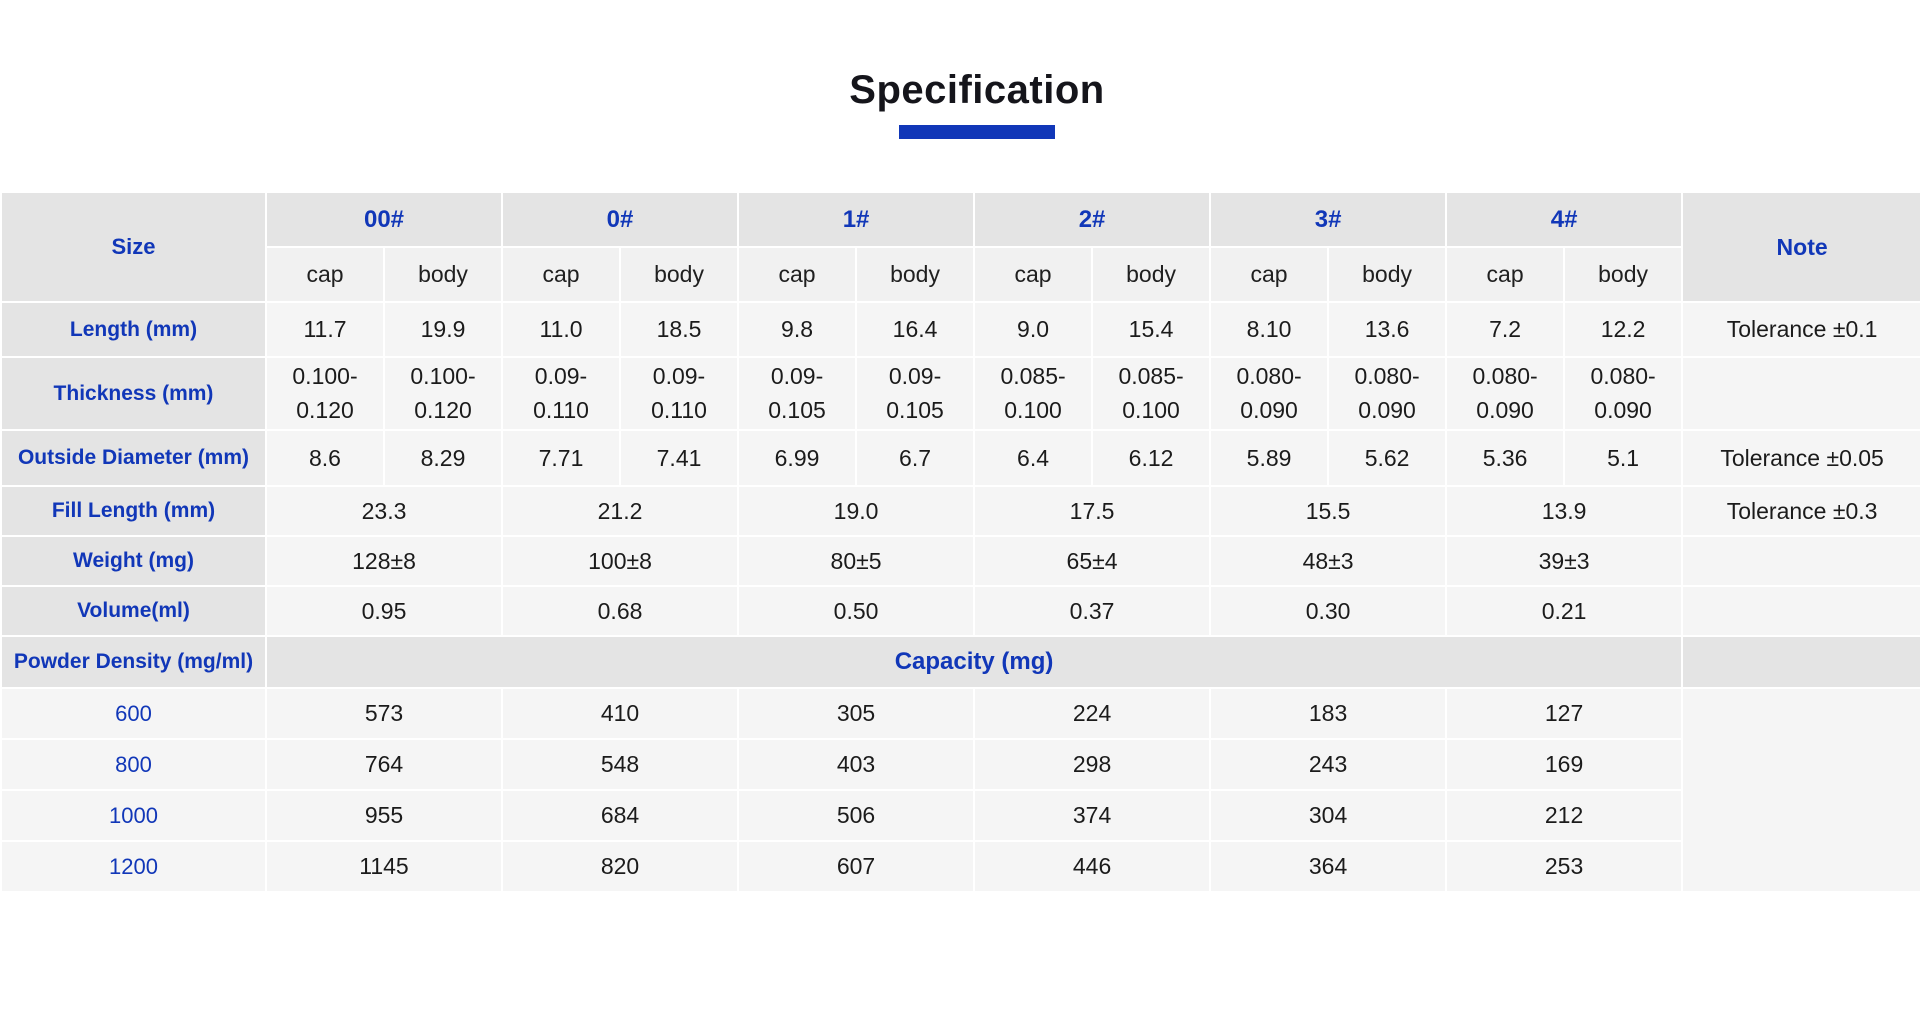  What do you see at coordinates (325, 458) in the screenshot?
I see `data-cell: 8.6` at bounding box center [325, 458].